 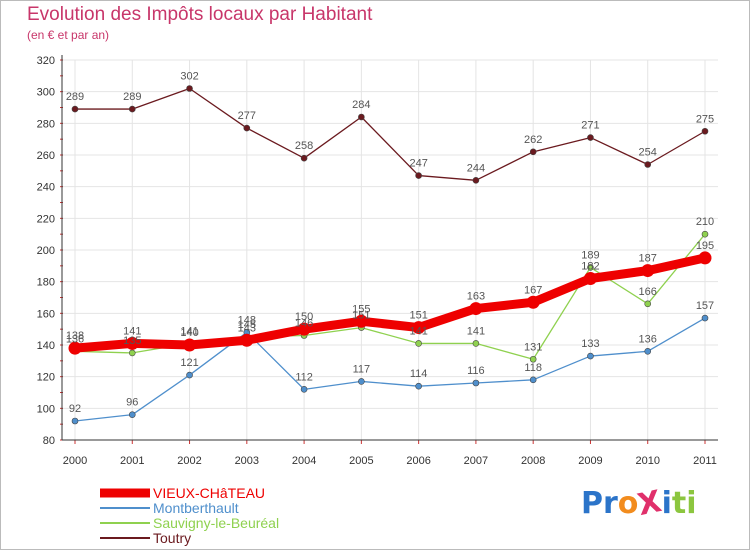 What do you see at coordinates (132, 403) in the screenshot?
I see `data-label-montberthault: 96` at bounding box center [132, 403].